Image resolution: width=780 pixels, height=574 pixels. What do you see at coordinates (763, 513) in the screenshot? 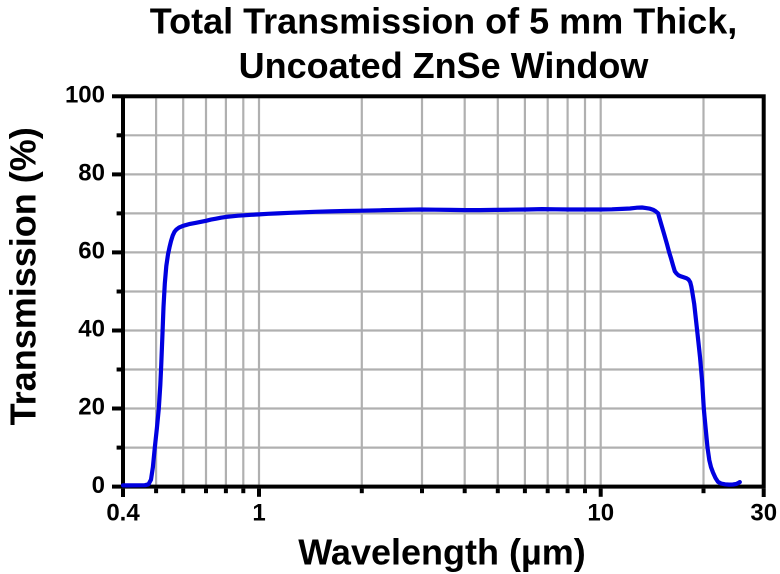
I see `svg-text: 30` at bounding box center [763, 513].